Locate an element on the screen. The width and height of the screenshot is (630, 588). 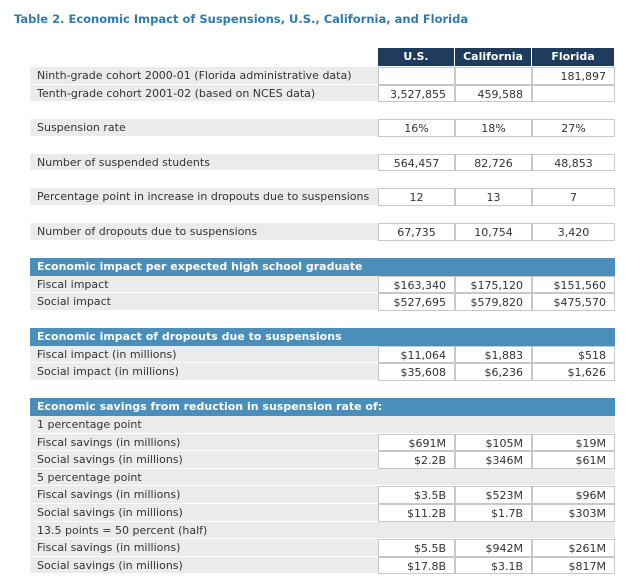
value-cell: 27% is located at coordinates (573, 128).